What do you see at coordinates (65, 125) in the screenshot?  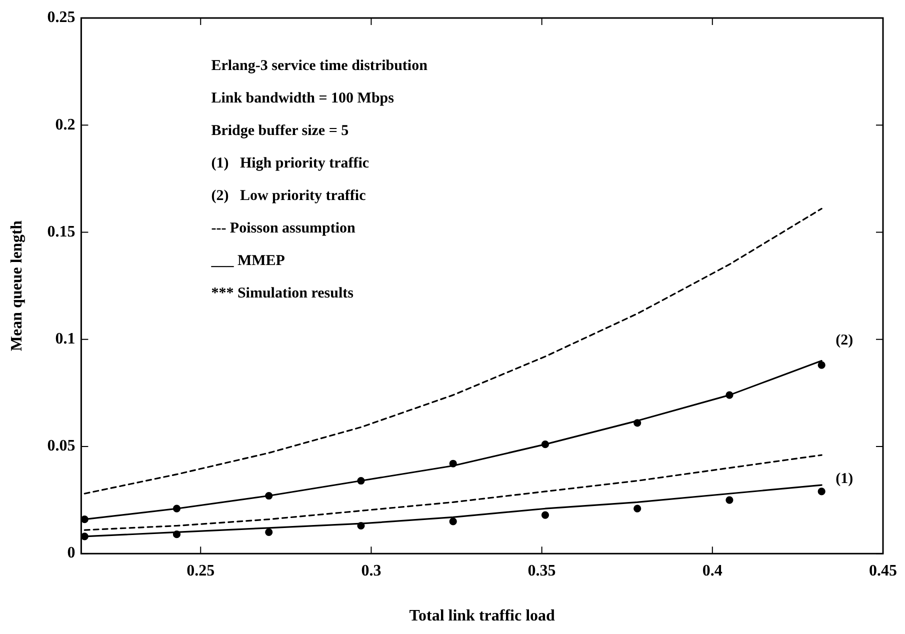 I see `y-tick-label: 0.2` at bounding box center [65, 125].